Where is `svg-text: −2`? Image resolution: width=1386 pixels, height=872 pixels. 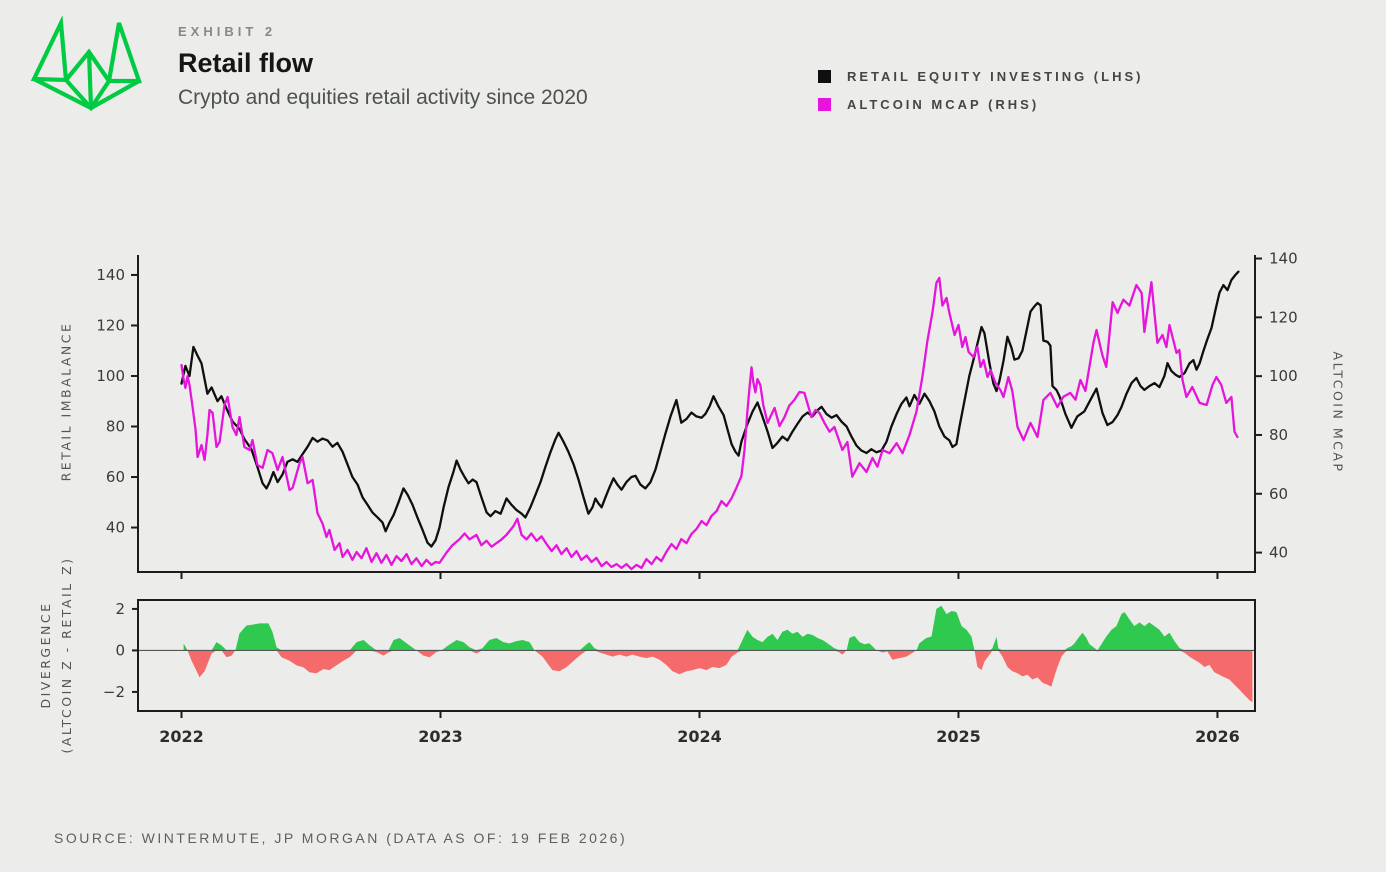 svg-text: −2 is located at coordinates (114, 692).